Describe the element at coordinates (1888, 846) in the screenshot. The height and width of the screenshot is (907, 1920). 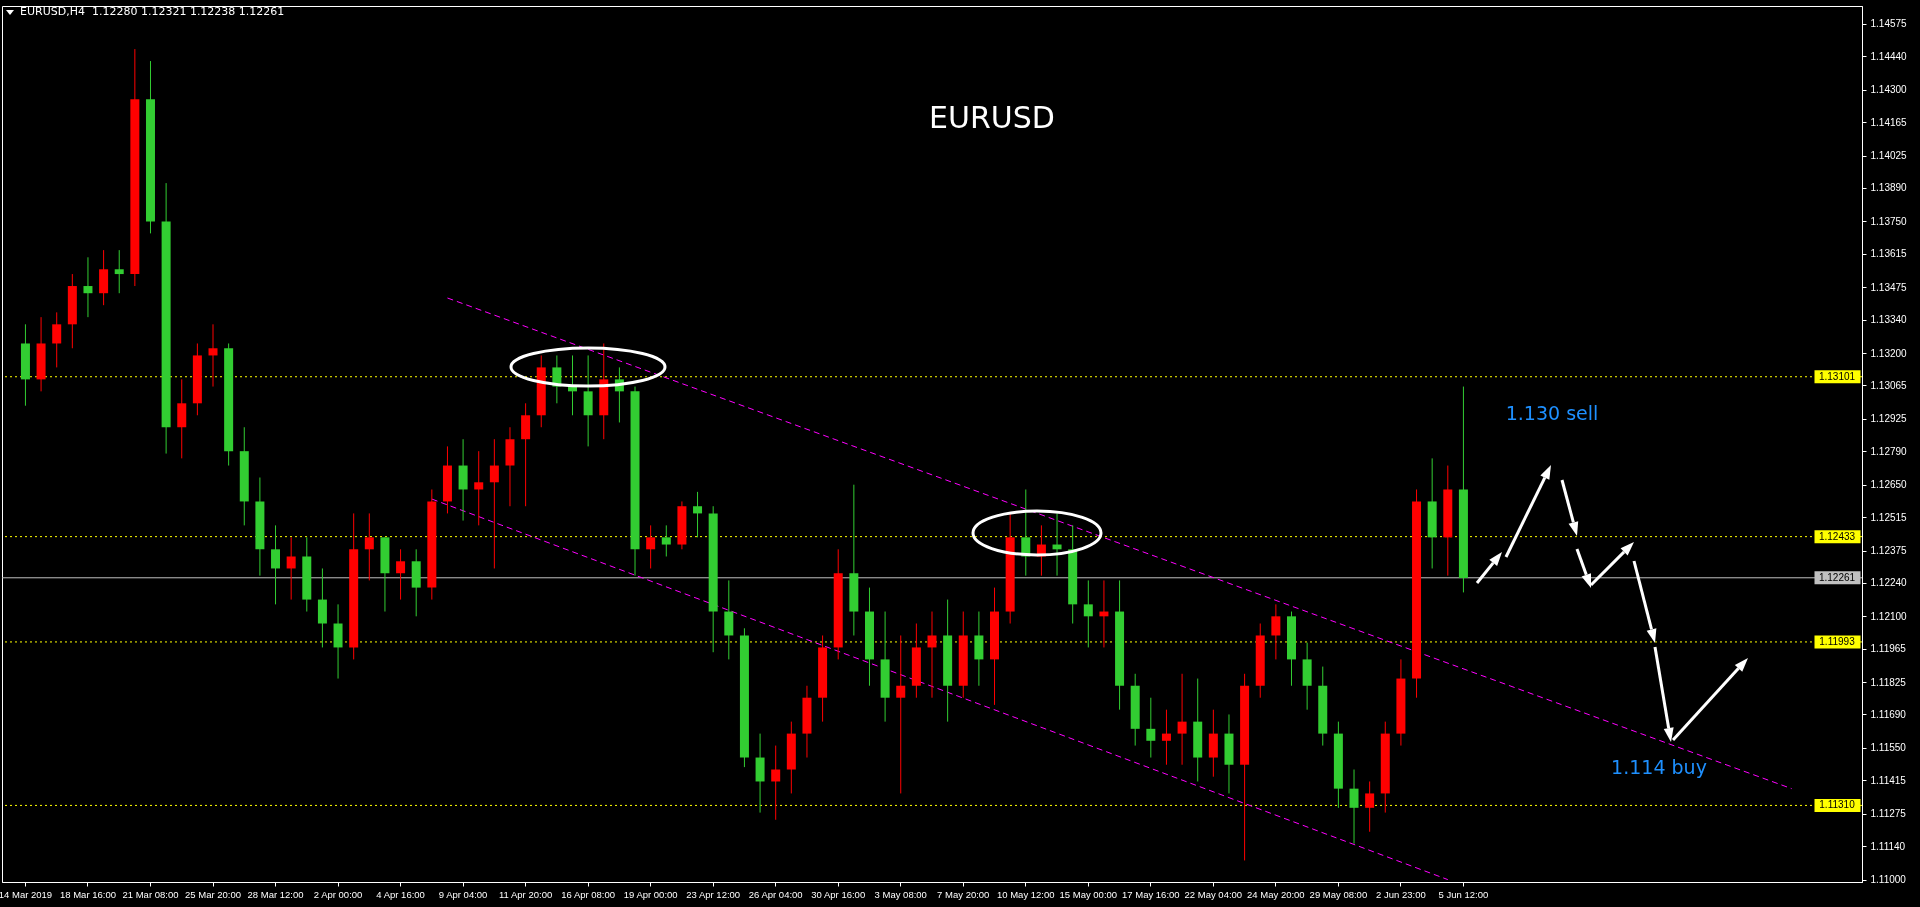
I see `y-tick-label: 1.11140` at that location.